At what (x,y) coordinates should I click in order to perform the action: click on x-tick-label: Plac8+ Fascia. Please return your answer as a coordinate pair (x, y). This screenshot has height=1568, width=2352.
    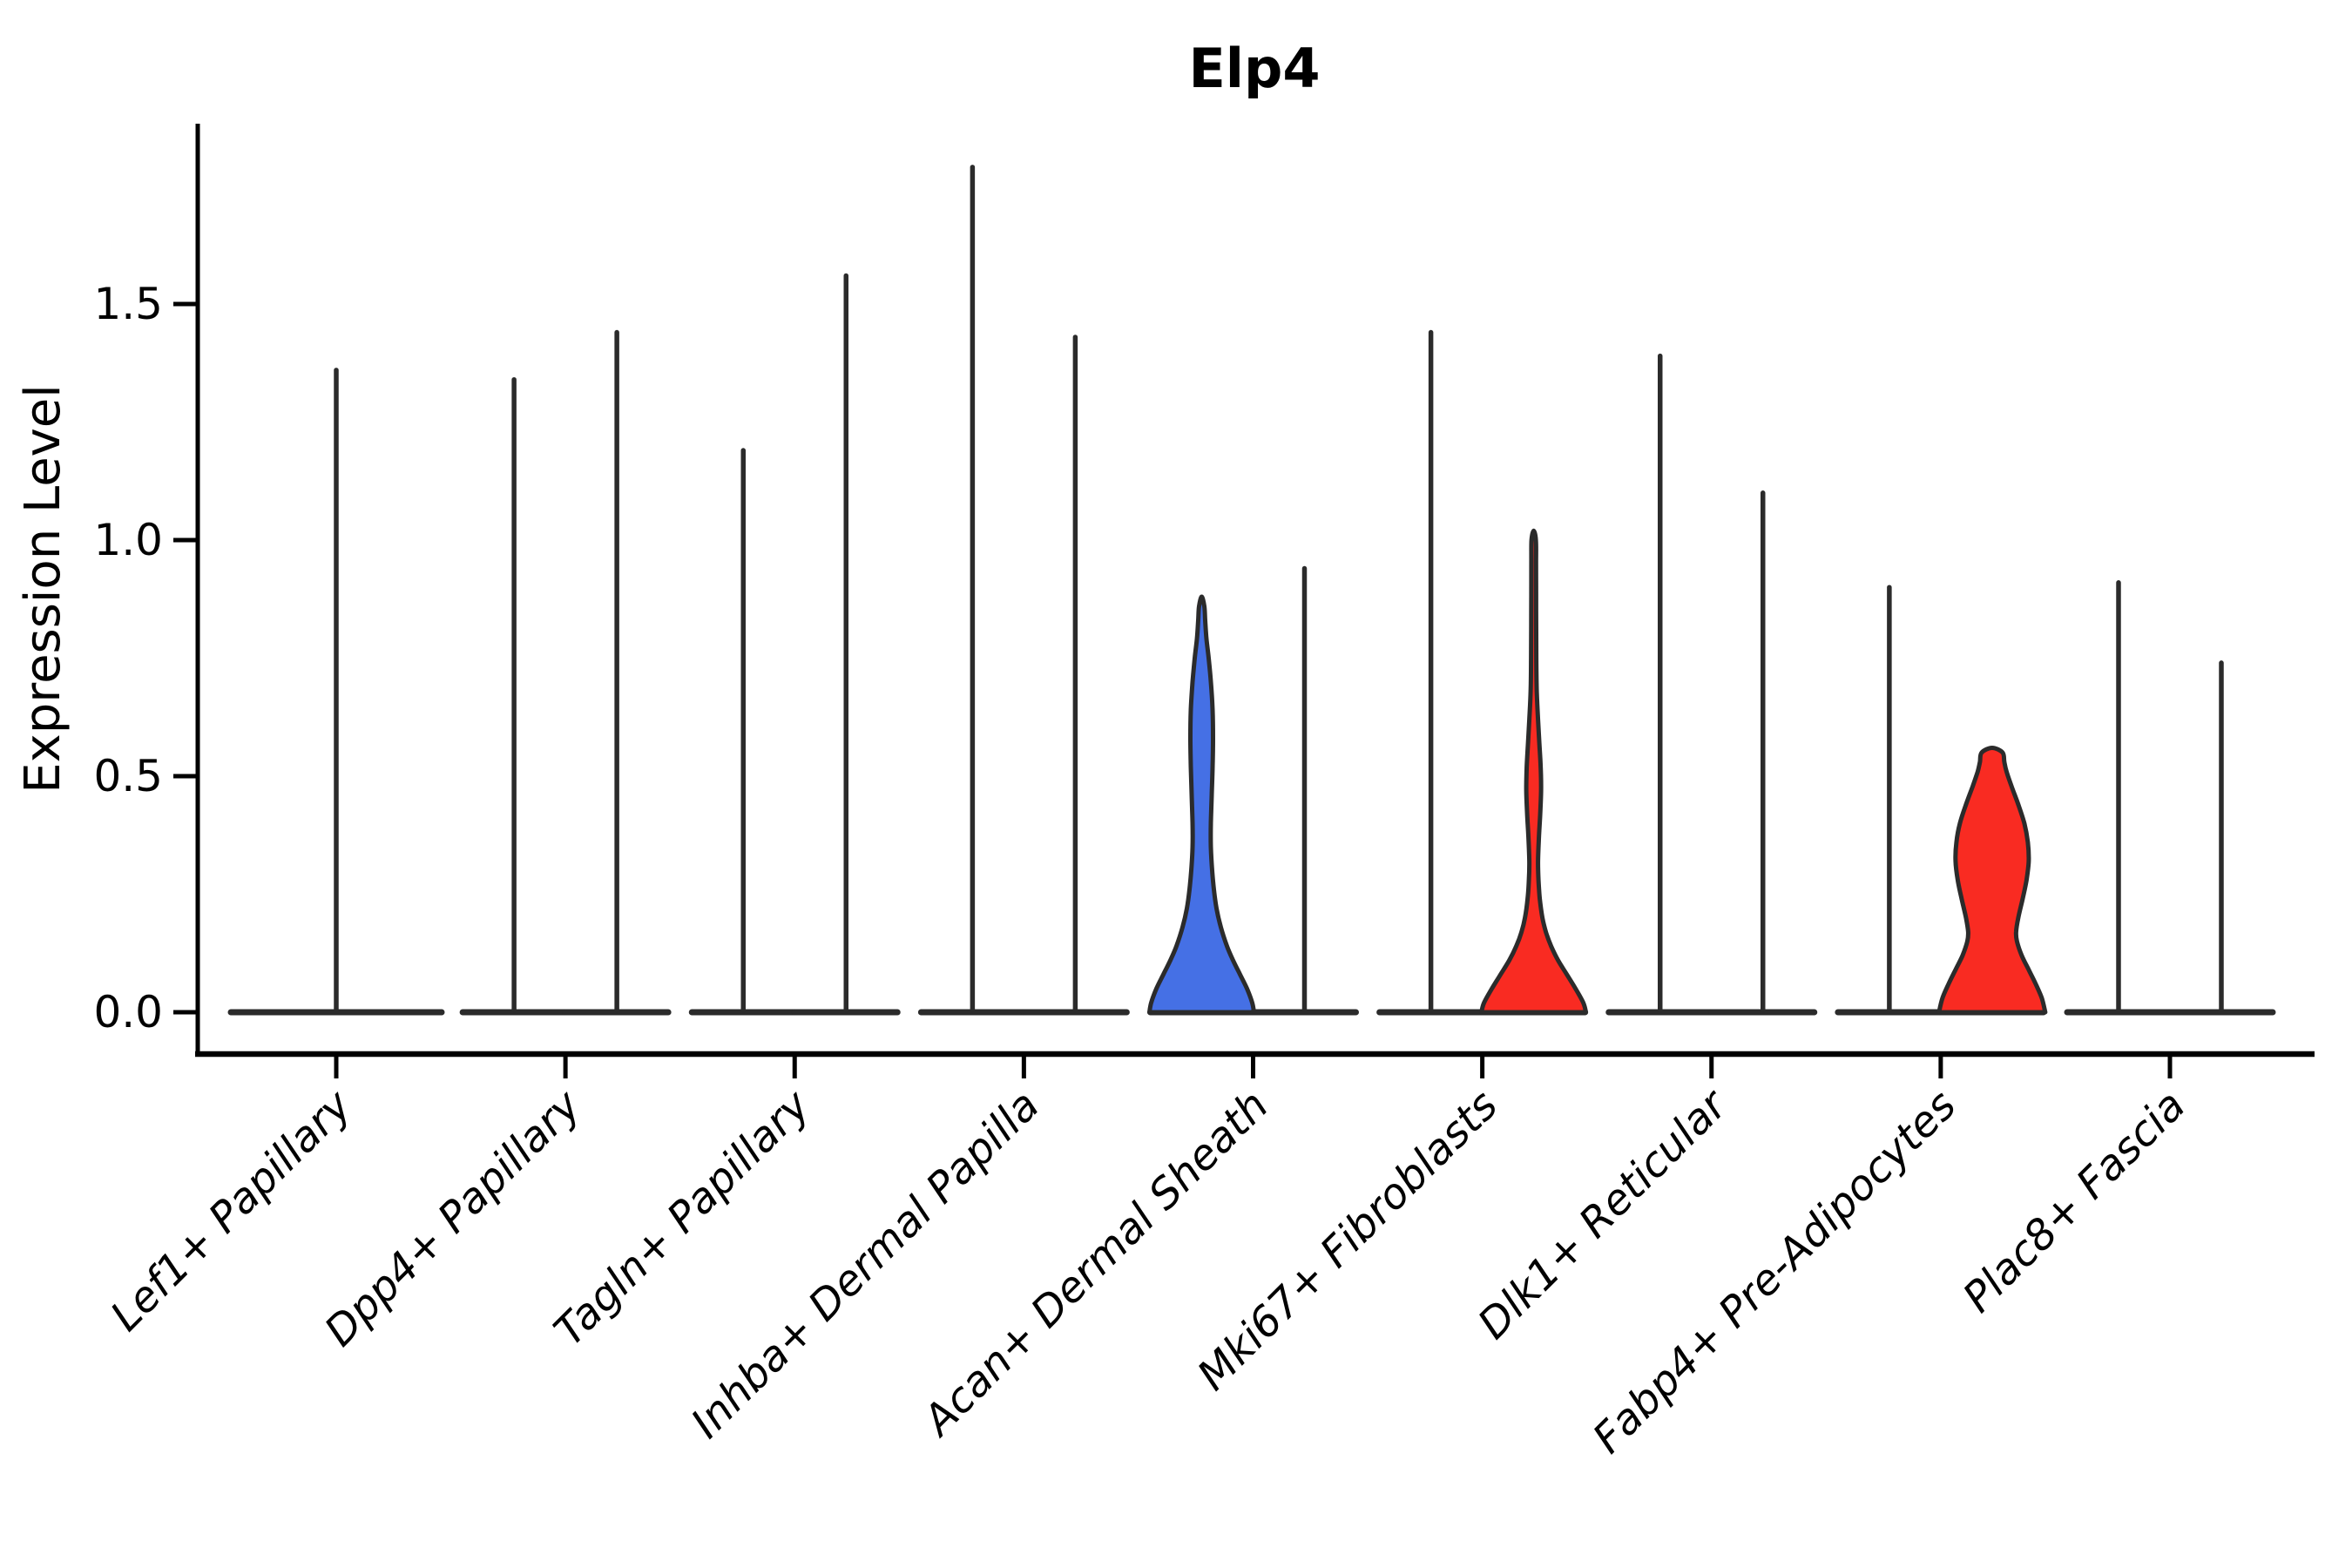
    Looking at the image, I should click on (2074, 1201).